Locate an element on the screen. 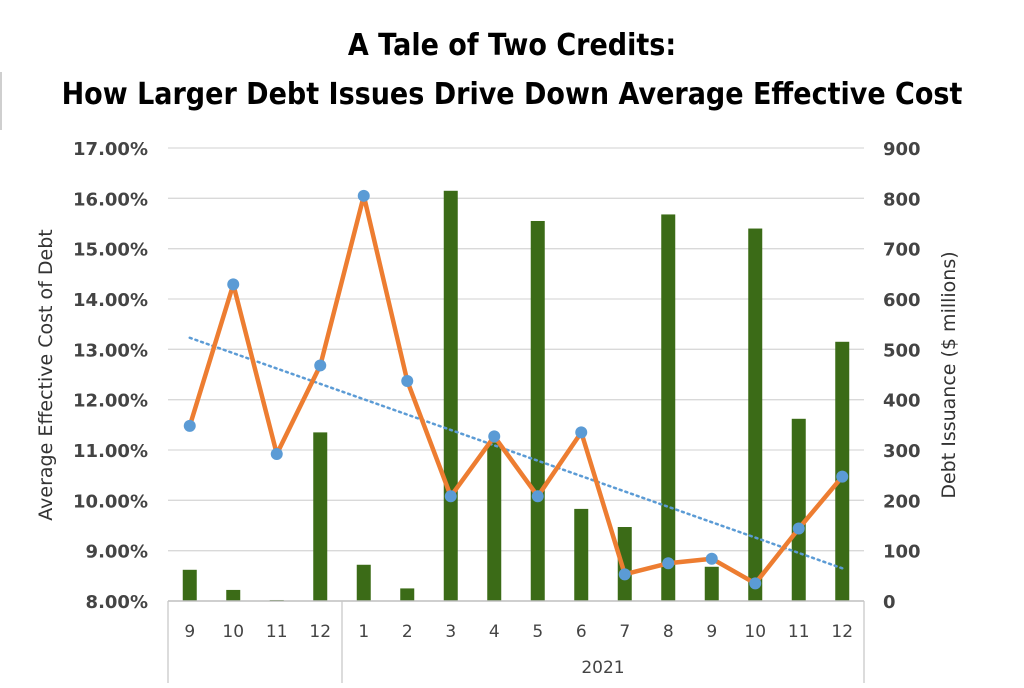 The width and height of the screenshot is (1024, 688). y-right-tick-label: 200 is located at coordinates (902, 501).